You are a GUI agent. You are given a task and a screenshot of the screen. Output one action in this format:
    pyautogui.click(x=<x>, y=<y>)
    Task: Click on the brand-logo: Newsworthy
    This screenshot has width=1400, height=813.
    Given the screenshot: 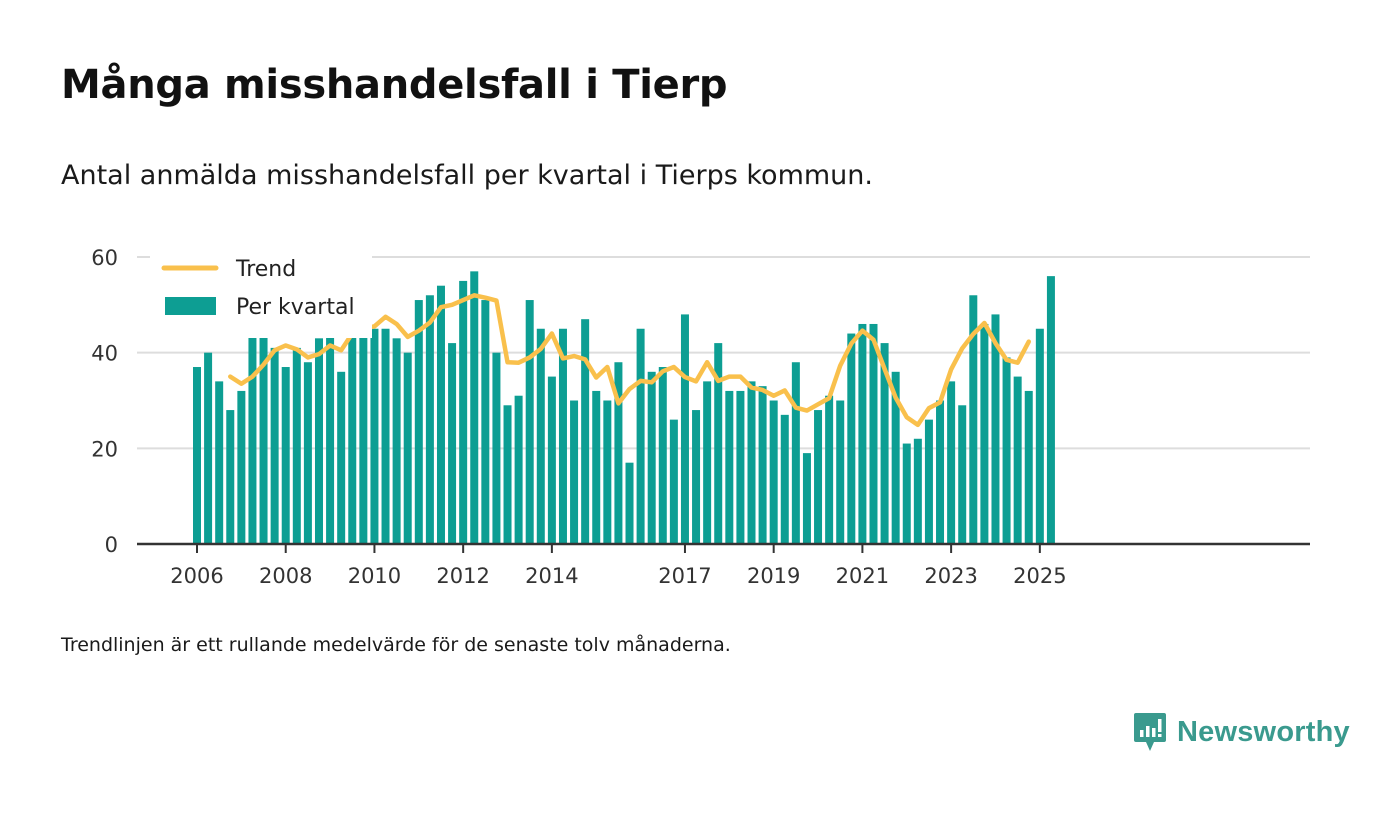 What is the action you would take?
    pyautogui.click(x=1241, y=732)
    